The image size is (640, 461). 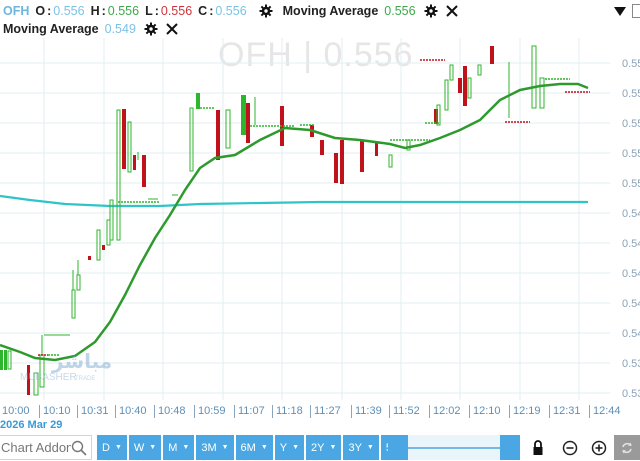 I want to click on x-tick: 10:10, so click(x=55, y=411).